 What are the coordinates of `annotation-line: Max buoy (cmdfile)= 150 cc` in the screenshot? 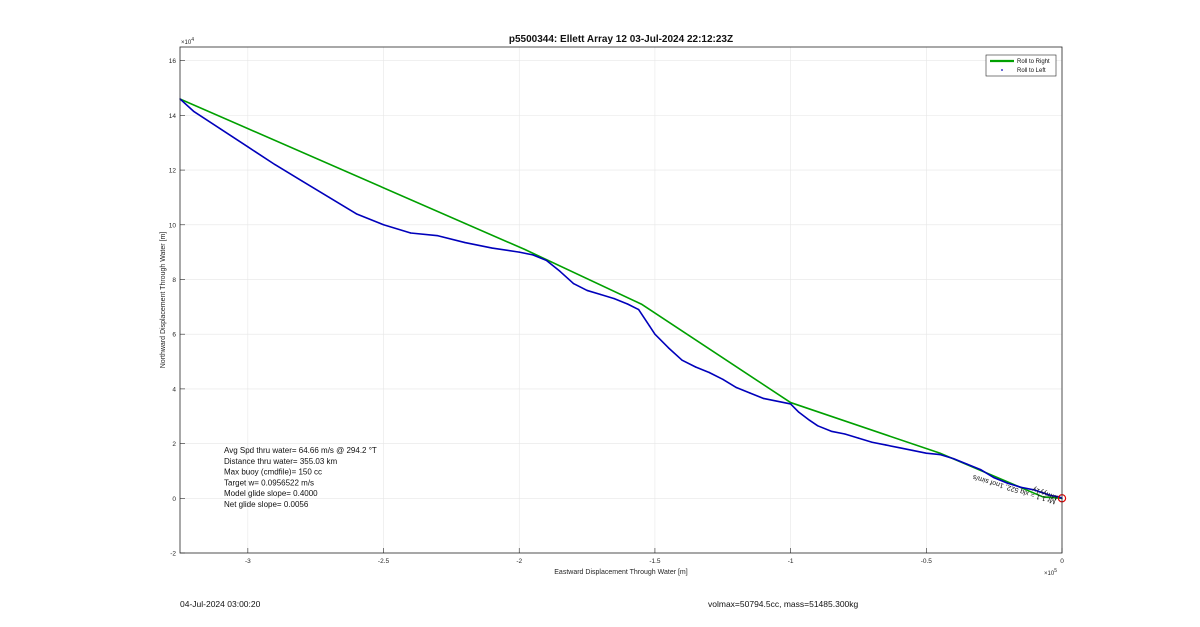 It's located at (273, 472).